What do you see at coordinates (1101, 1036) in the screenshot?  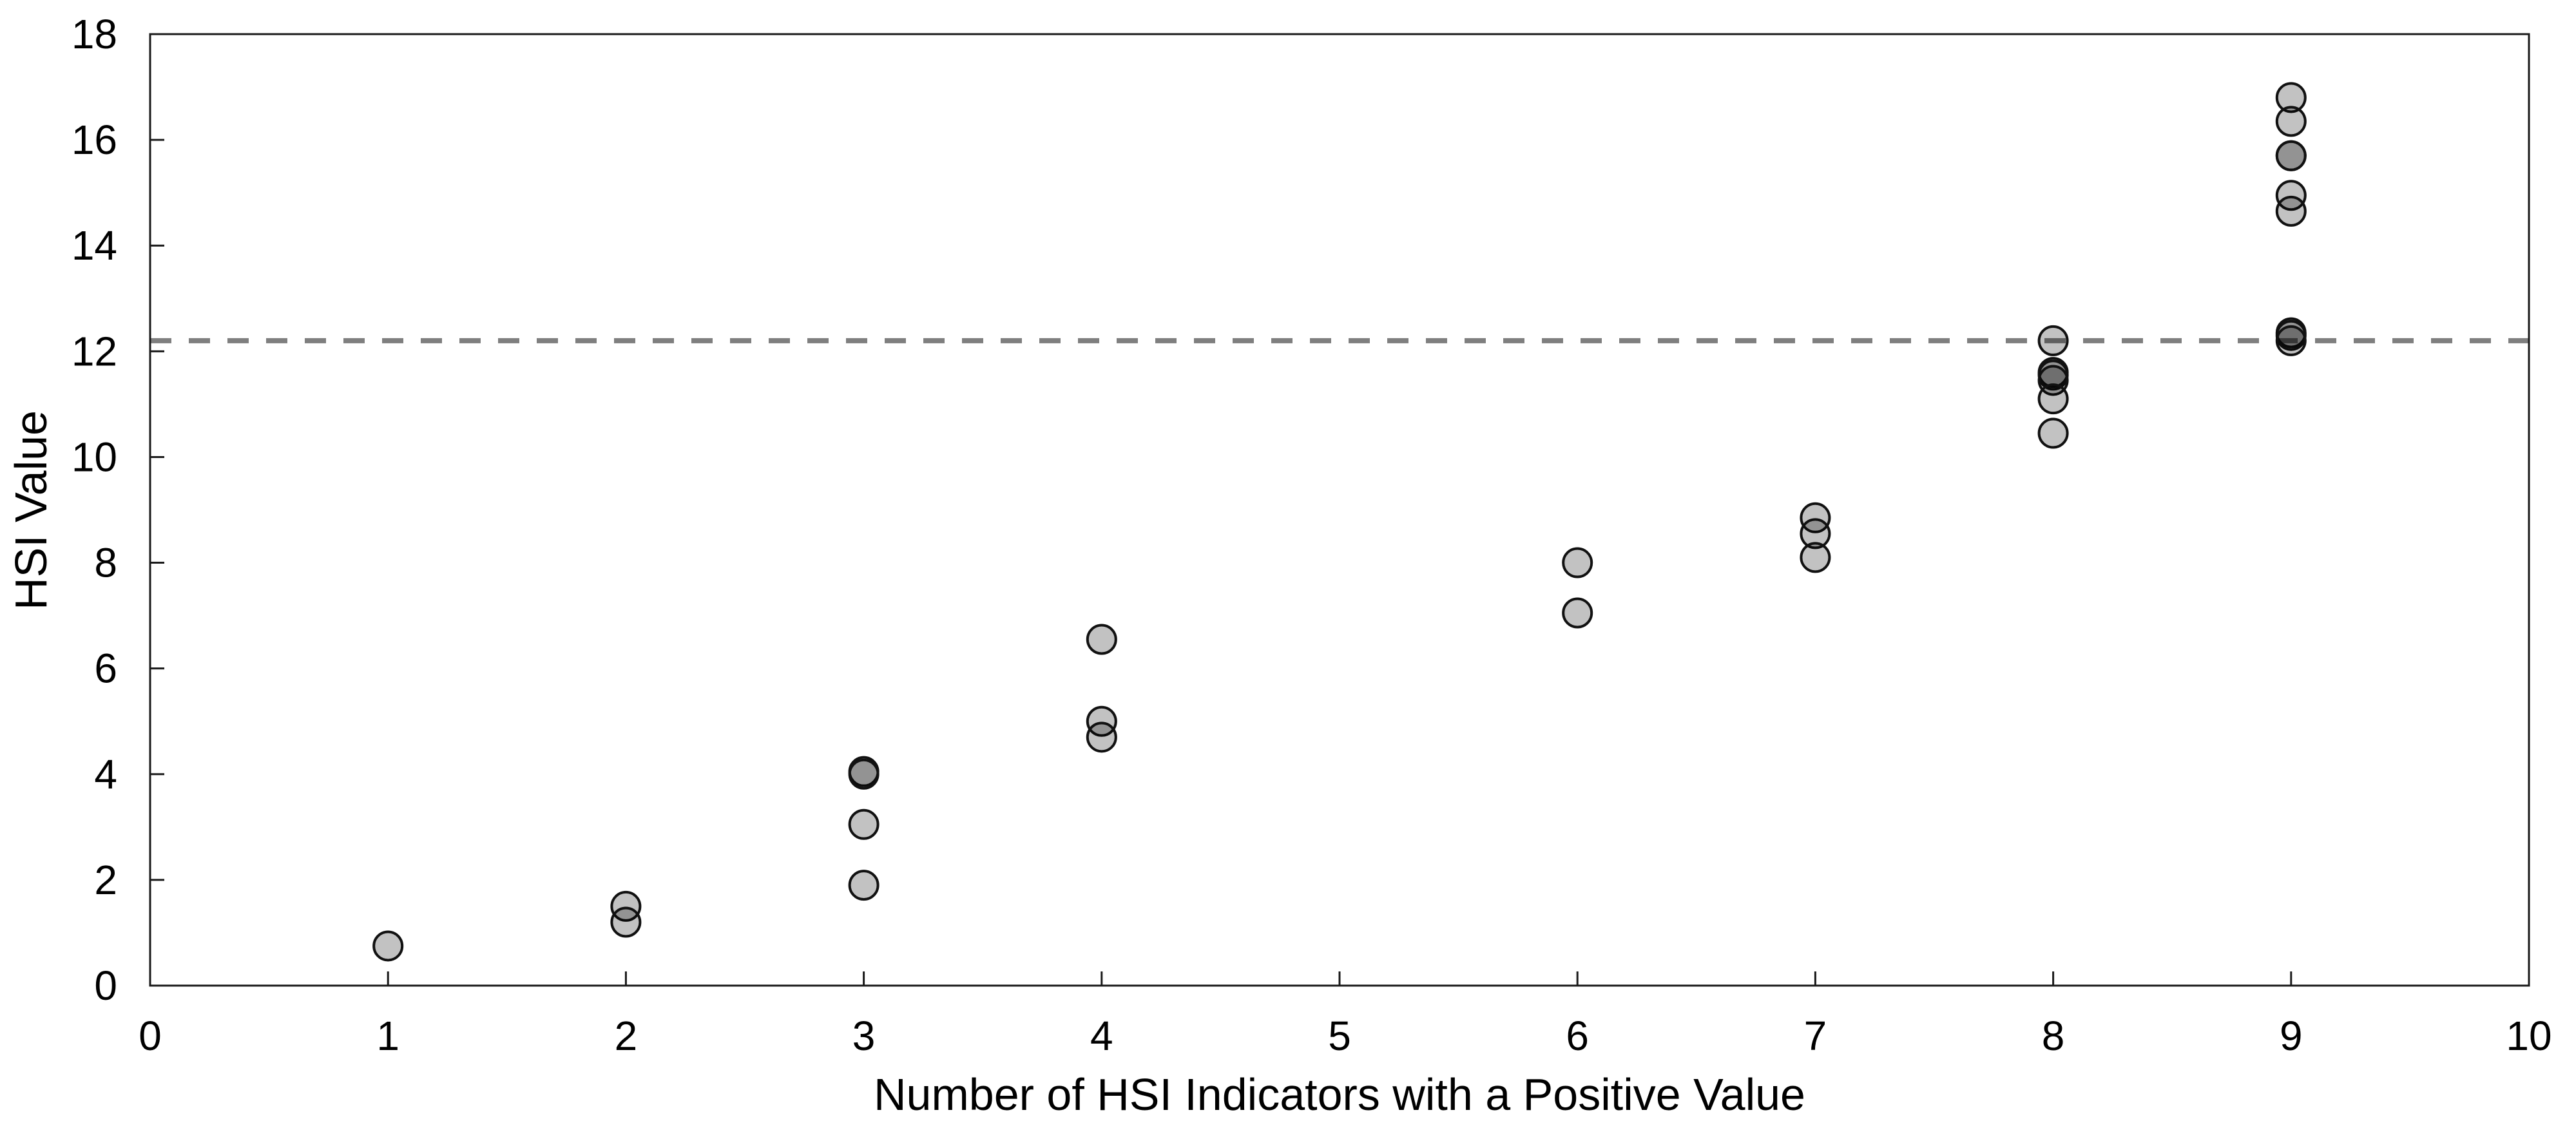 I see `x-tick-label: 4` at bounding box center [1101, 1036].